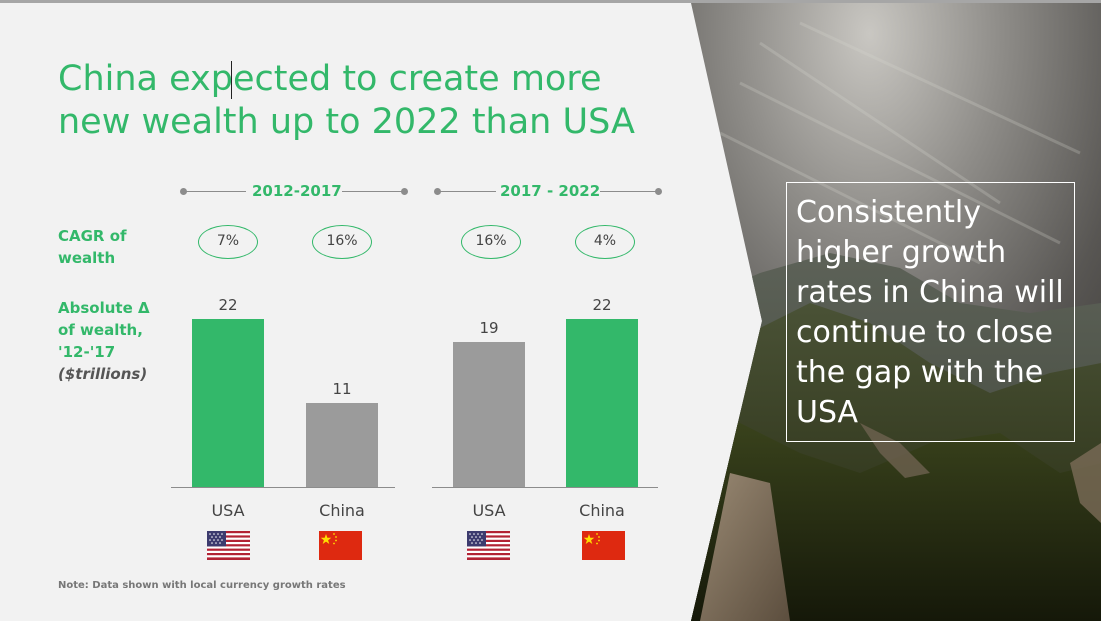 The height and width of the screenshot is (621, 1101). I want to click on text-cursor, so click(231, 80).